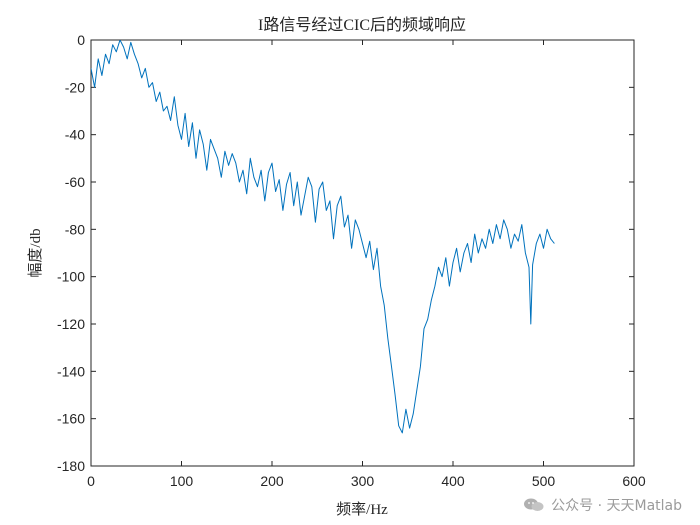 The height and width of the screenshot is (525, 700). I want to click on x-tick-label: 0, so click(91, 481).